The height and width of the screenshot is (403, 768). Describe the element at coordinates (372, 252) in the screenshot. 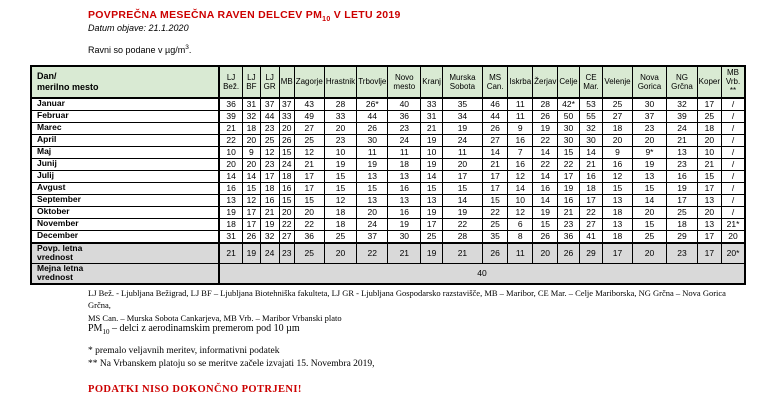

I see `average-value-cell: 22` at that location.